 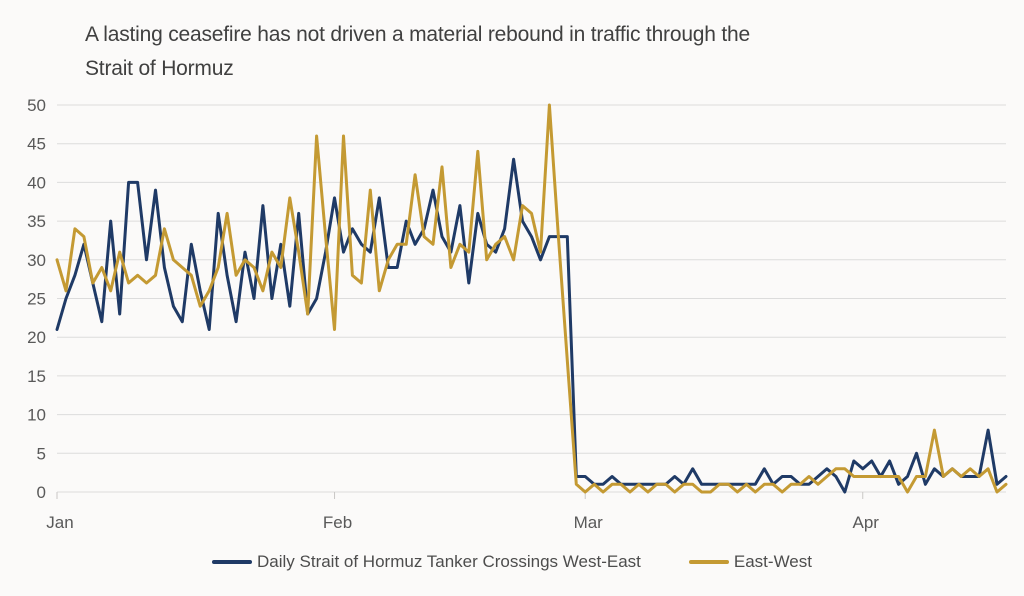 I want to click on y-axis-label-25: 25, so click(x=36, y=299).